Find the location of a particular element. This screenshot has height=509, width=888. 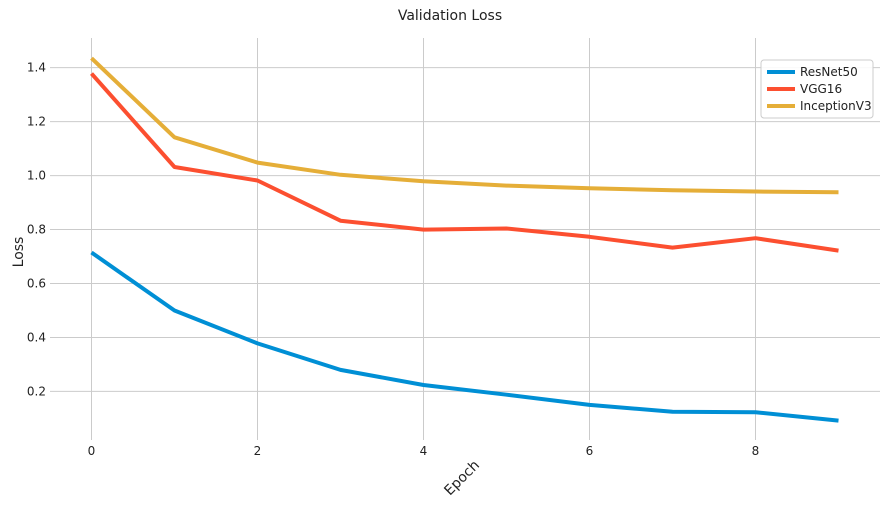

x-tick-labels: 0 2 4 6 8 is located at coordinates (424, 451).